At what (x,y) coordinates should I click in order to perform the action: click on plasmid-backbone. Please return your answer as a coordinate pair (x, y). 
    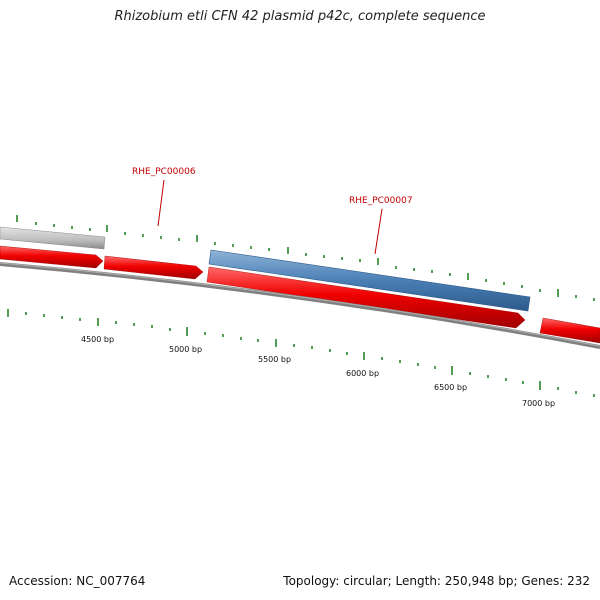
    Looking at the image, I should click on (300, 305).